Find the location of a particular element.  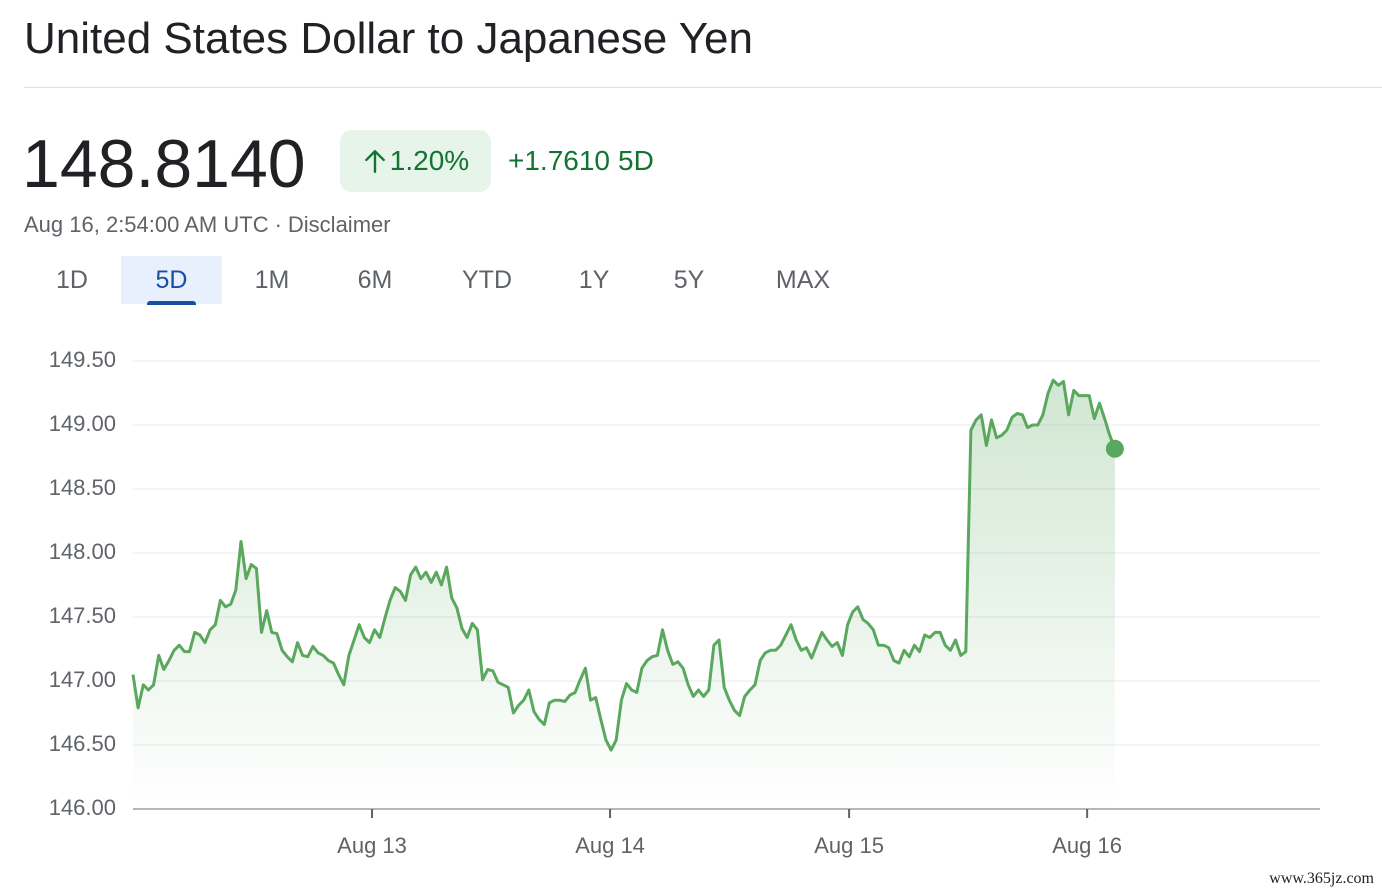

range-tab: 6M is located at coordinates (375, 280).